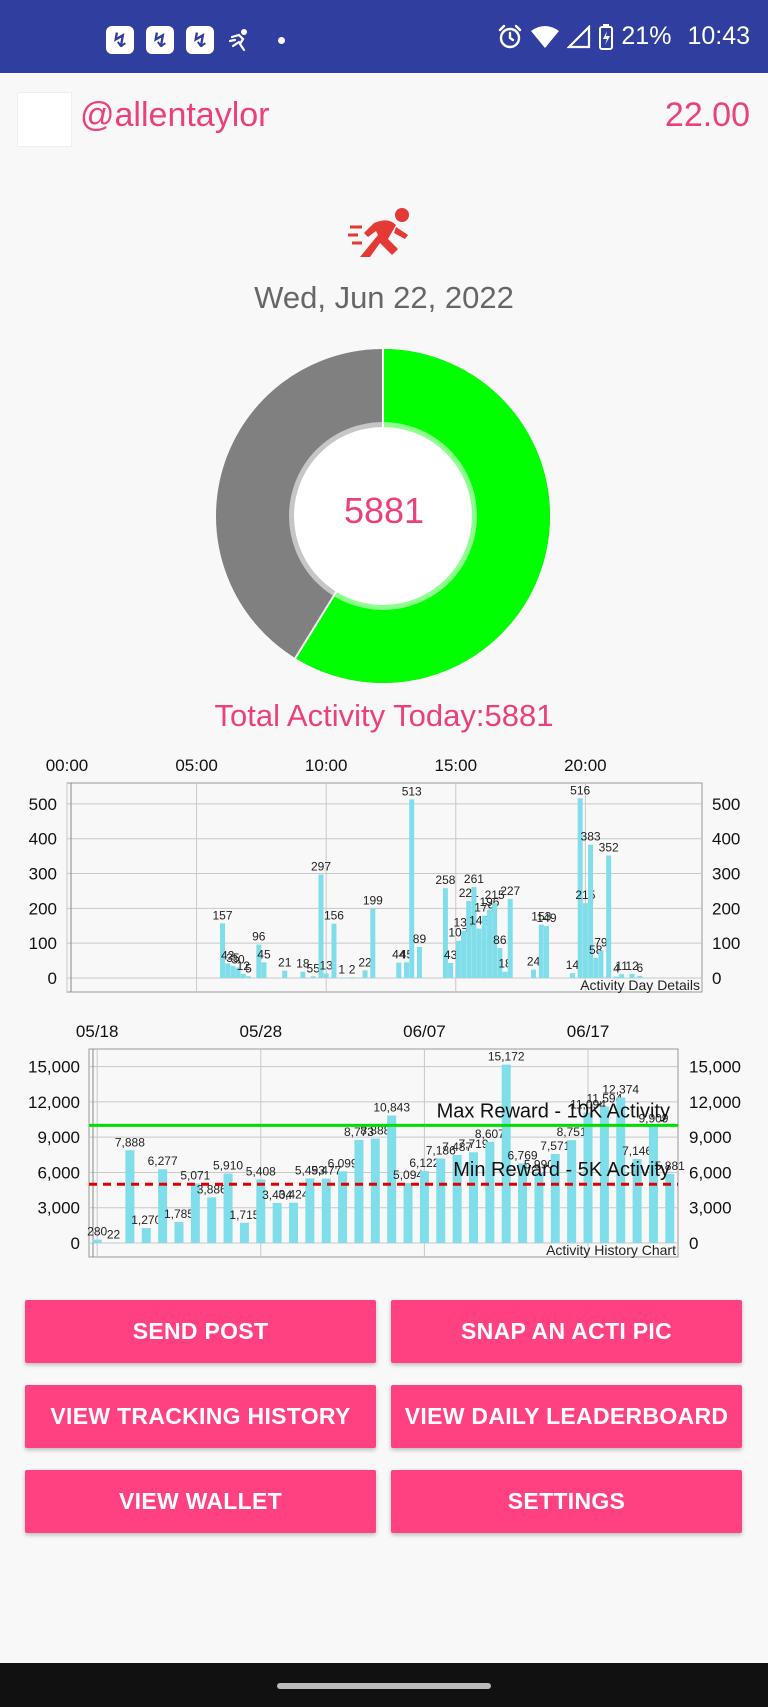  What do you see at coordinates (212, 1189) in the screenshot?
I see `bar-value-label: 3,886` at bounding box center [212, 1189].